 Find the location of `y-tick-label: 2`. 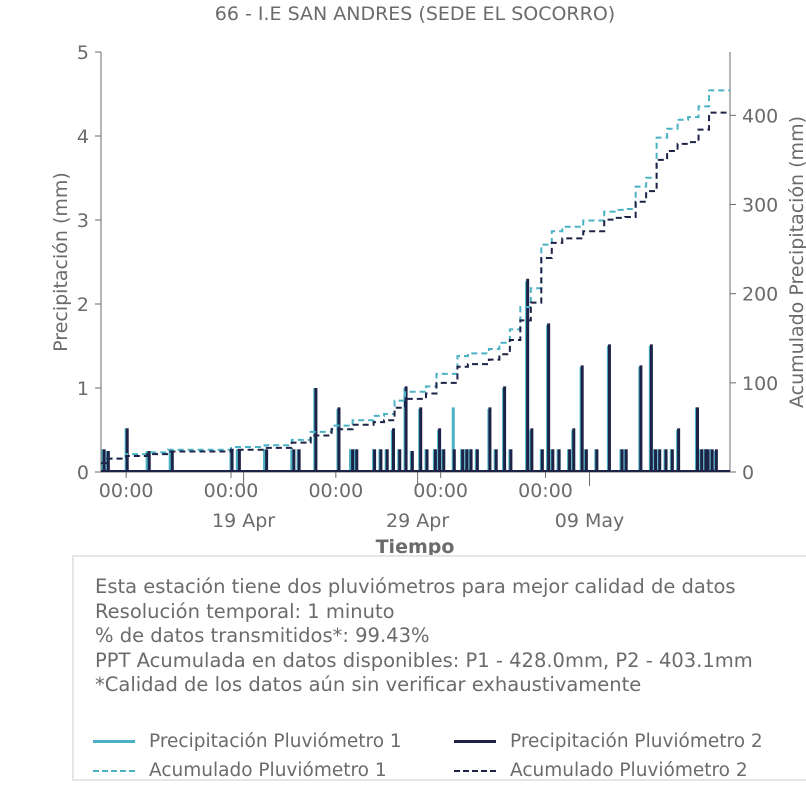

y-tick-label: 2 is located at coordinates (83, 305).